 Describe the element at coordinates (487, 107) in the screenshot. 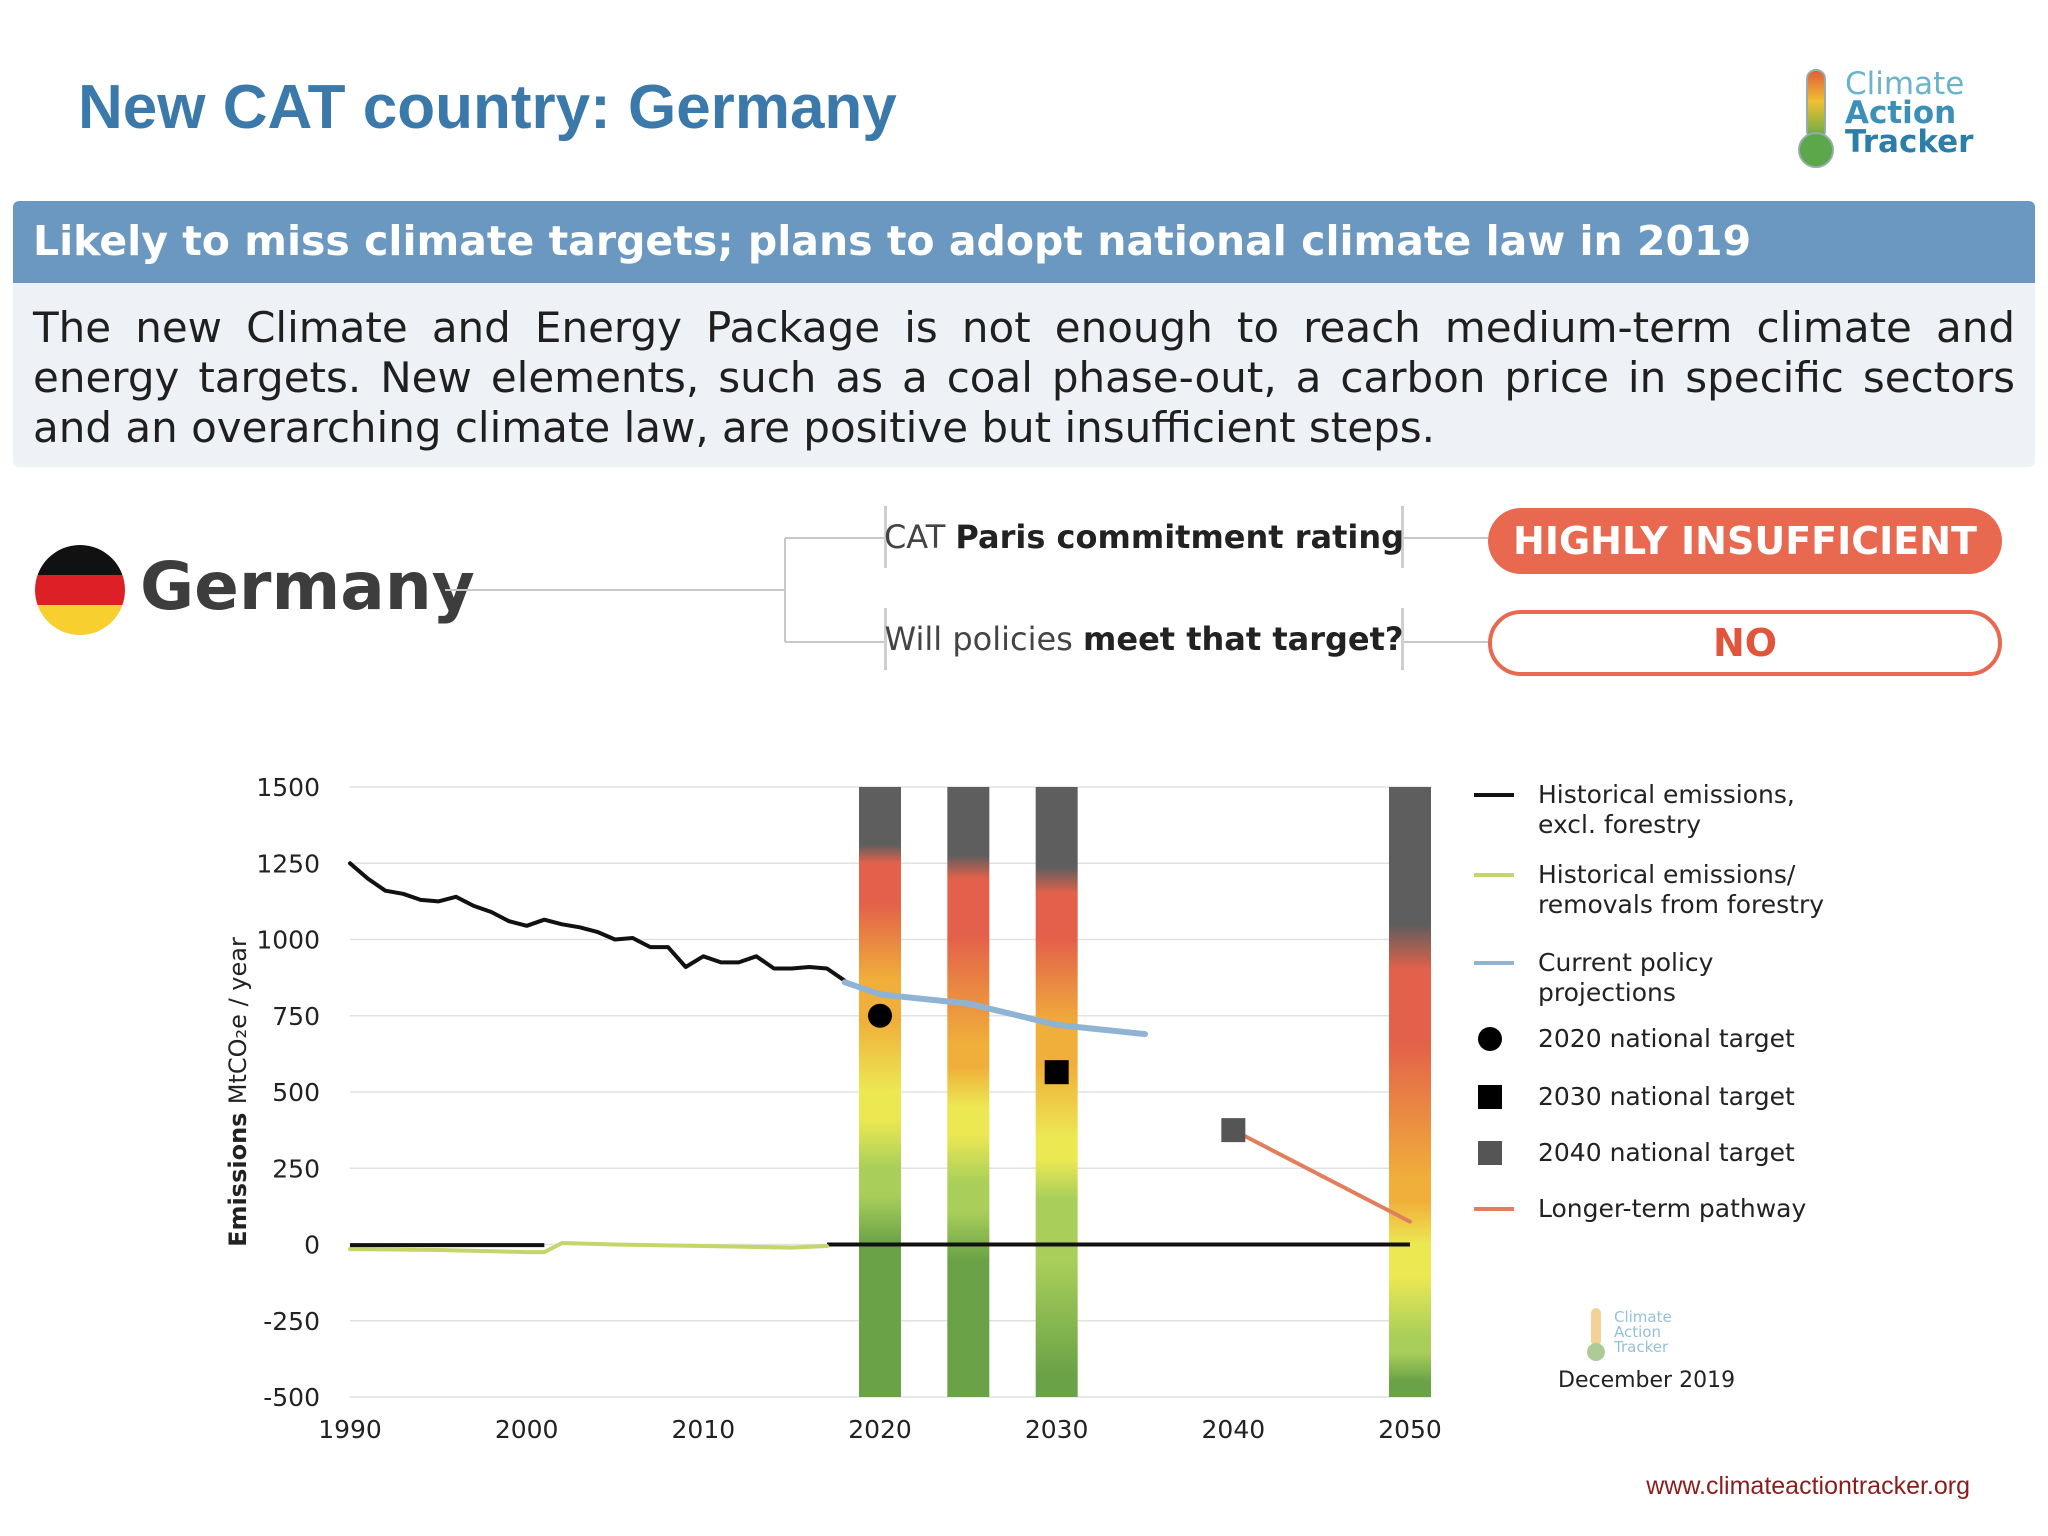

I see `page-title: New CAT country: Germany` at that location.